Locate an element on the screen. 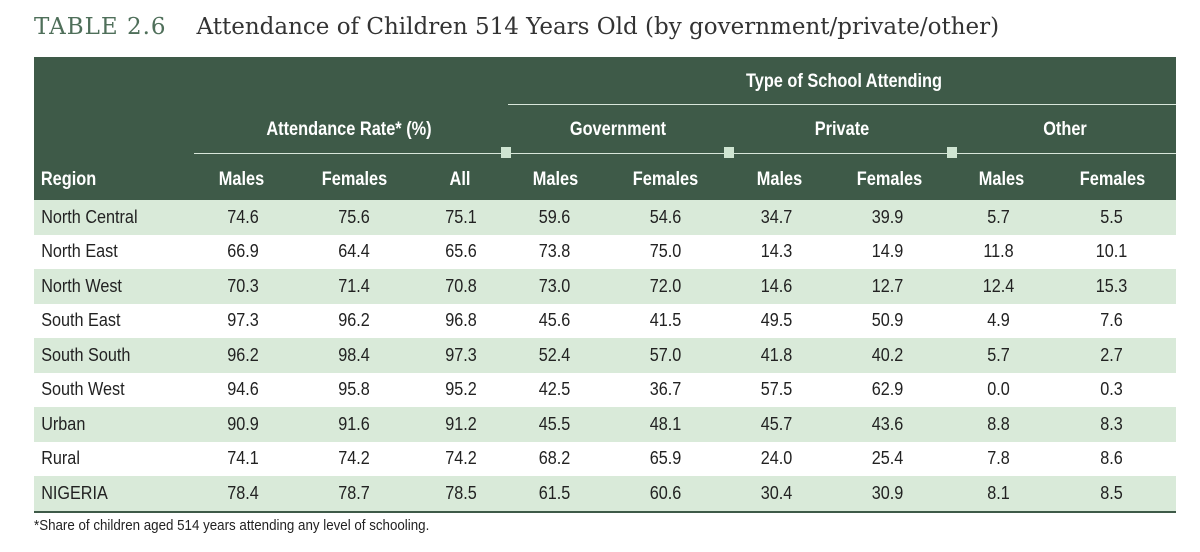  col-gov-males-header: Males is located at coordinates (555, 179).